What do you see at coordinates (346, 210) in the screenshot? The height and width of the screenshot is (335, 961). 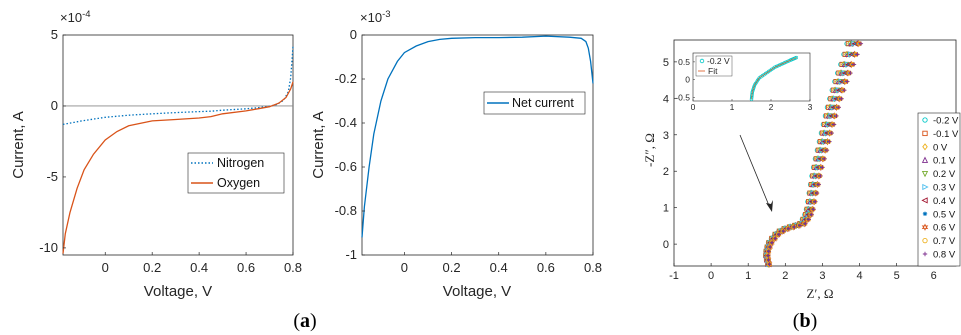 I see `y-tick-label: -0.8` at bounding box center [346, 210].